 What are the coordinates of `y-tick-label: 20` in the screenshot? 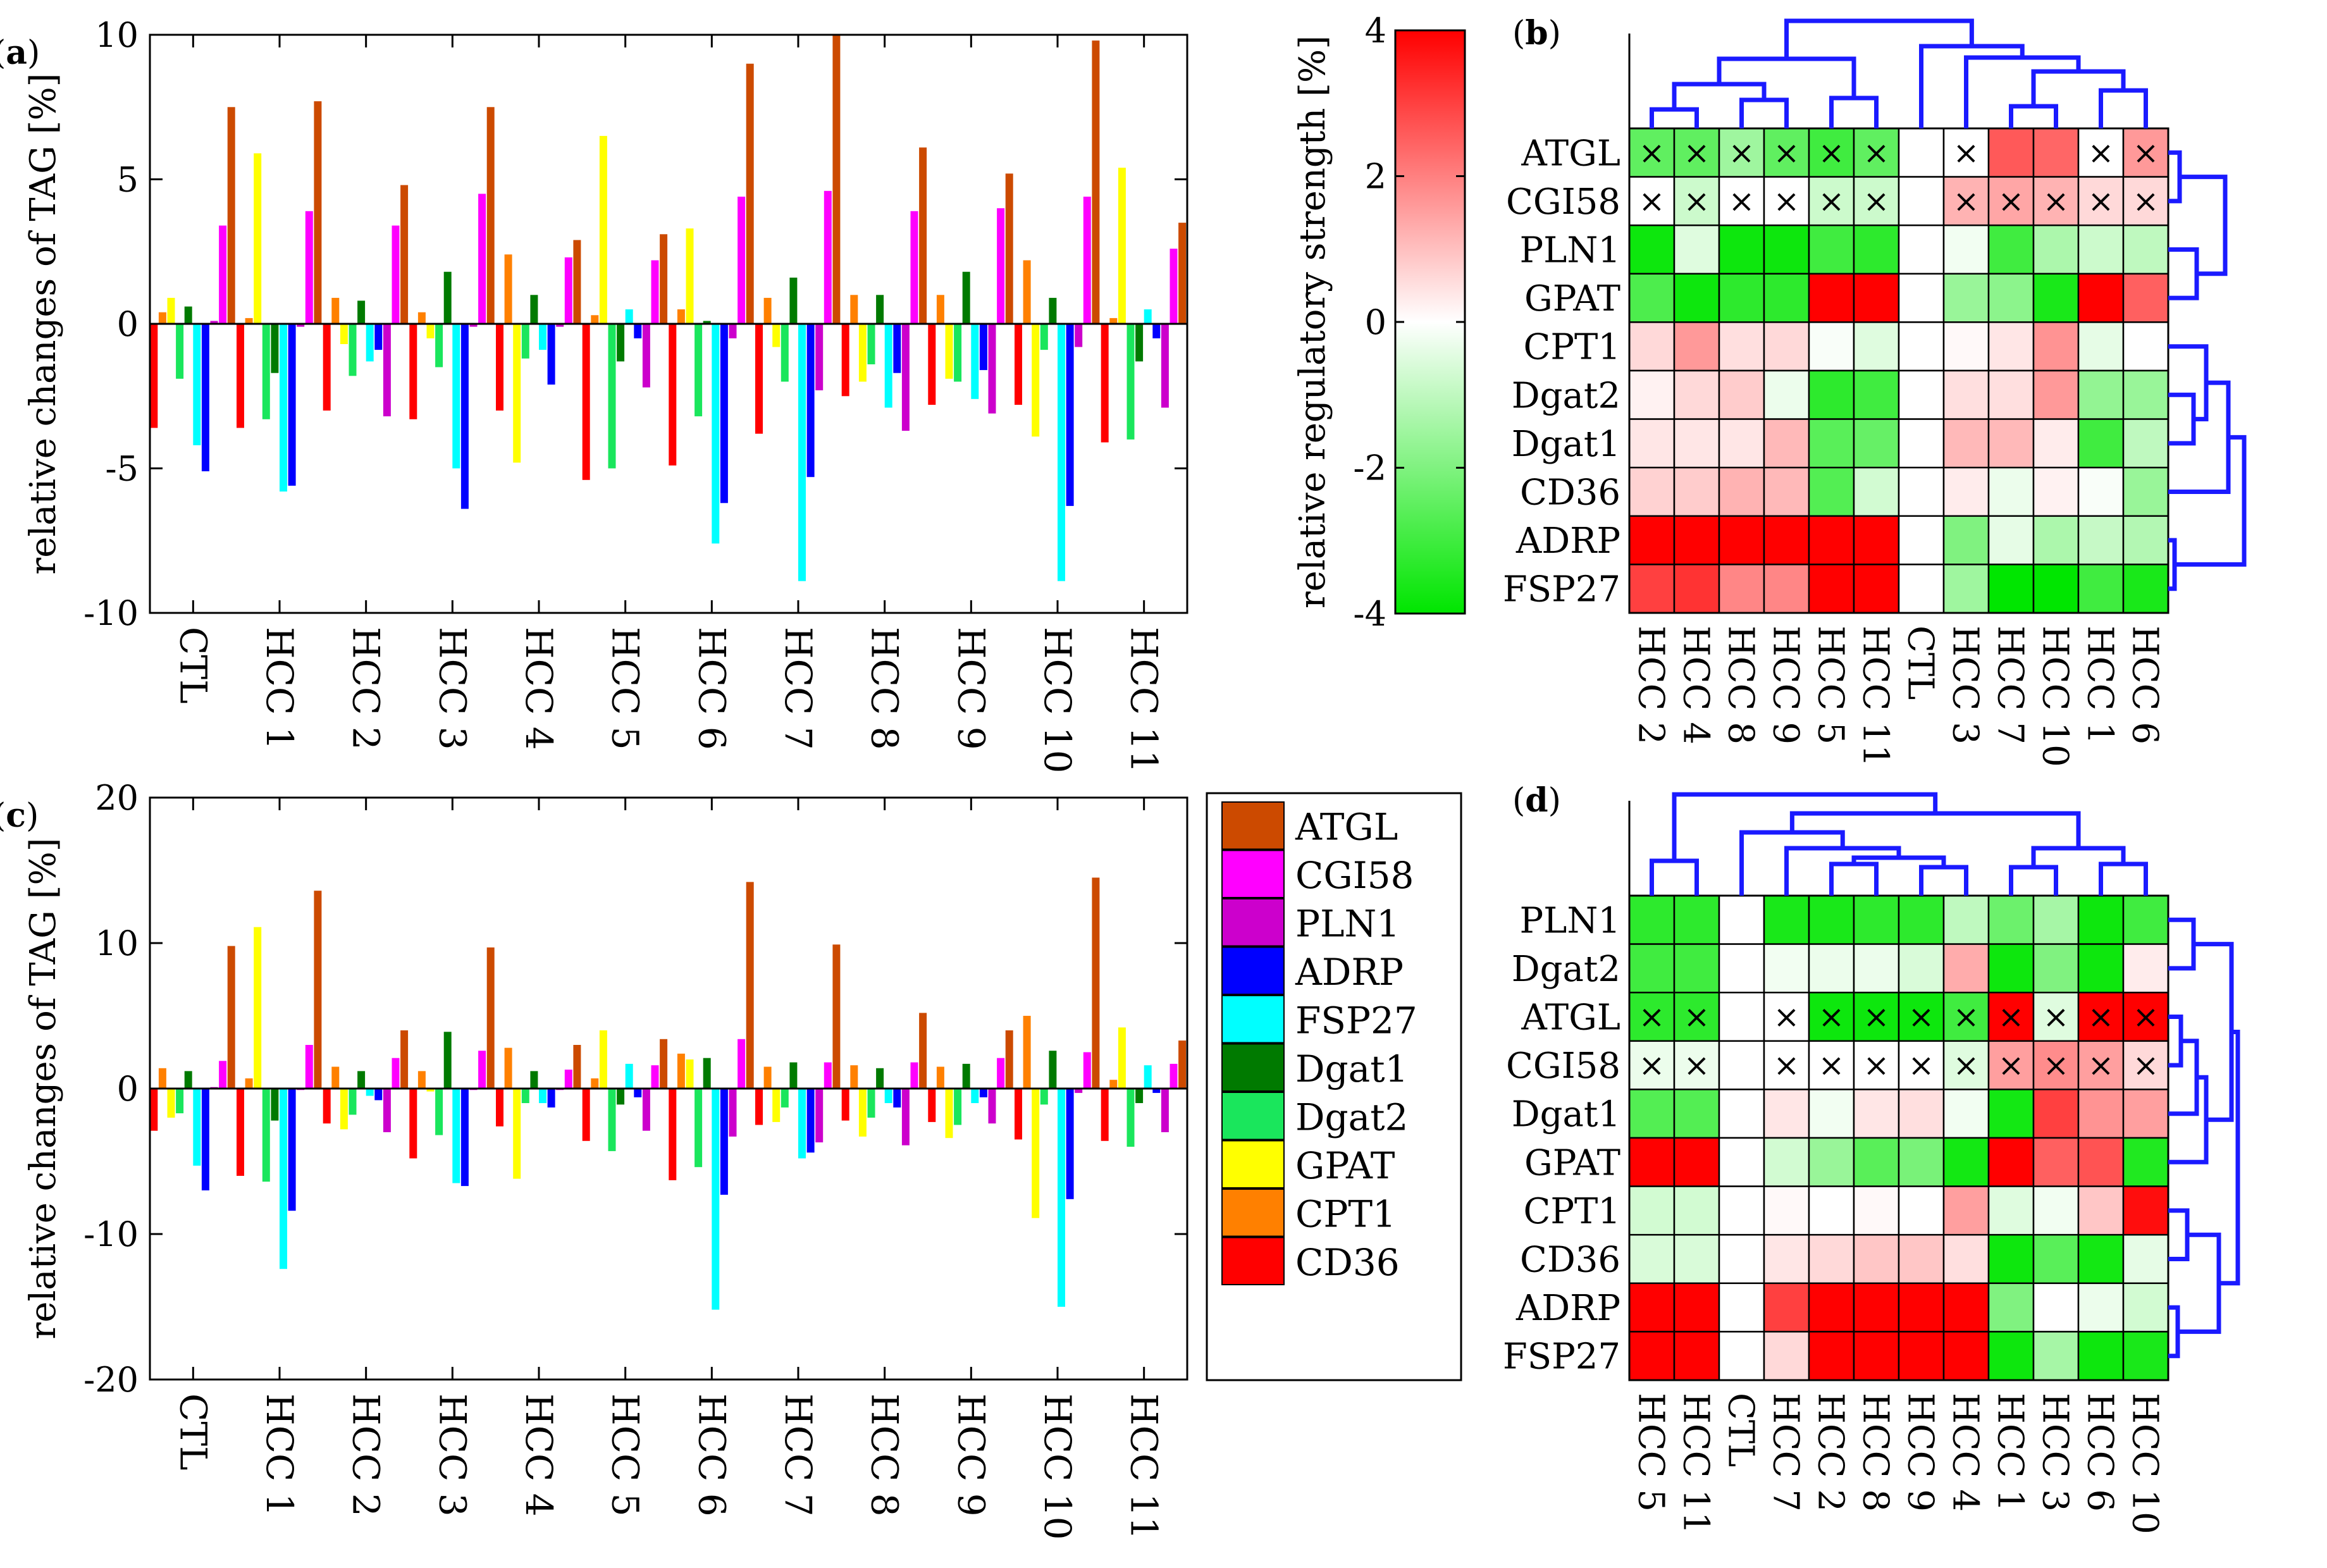 It's located at (117, 798).